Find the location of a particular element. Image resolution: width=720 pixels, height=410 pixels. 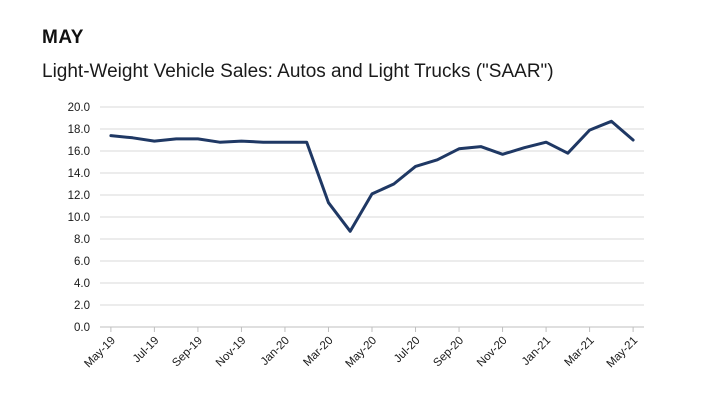

x-tick-label: Jul-19 is located at coordinates (146, 350).